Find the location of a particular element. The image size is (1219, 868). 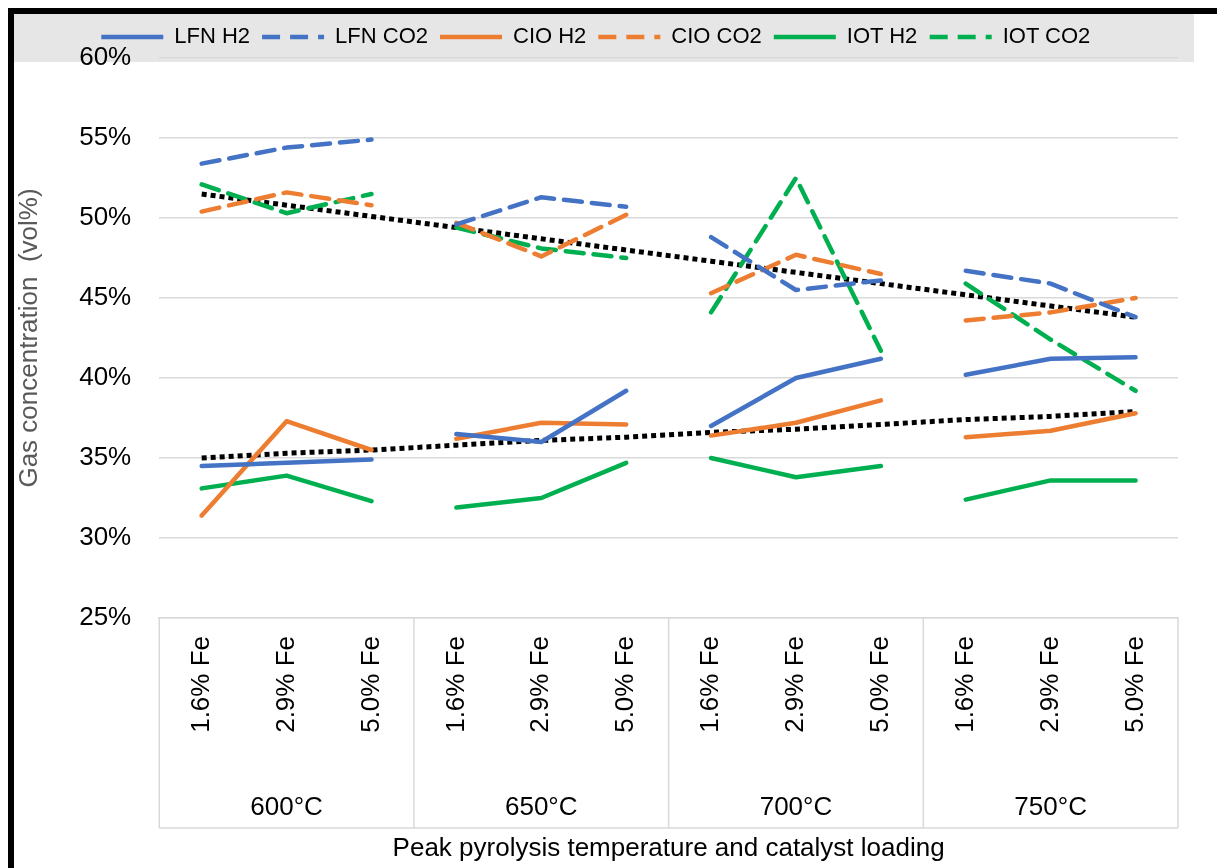

legend-label: CIO H2 is located at coordinates (549, 36).